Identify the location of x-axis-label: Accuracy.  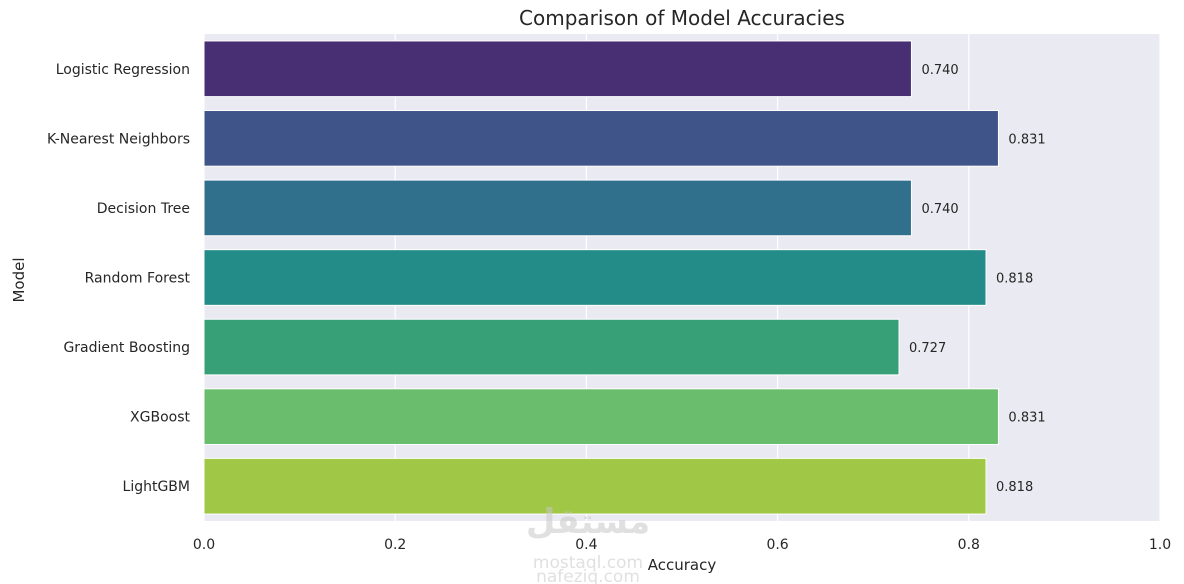
(682, 565).